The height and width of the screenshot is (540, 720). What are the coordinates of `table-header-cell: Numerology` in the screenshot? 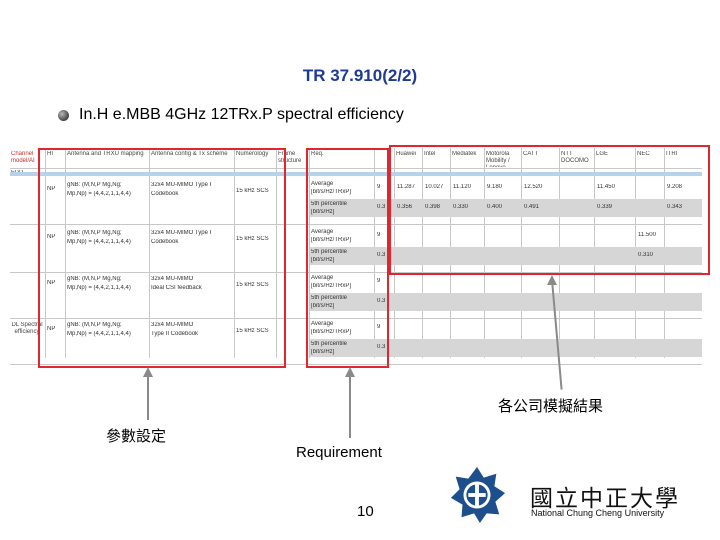 It's located at (252, 154).